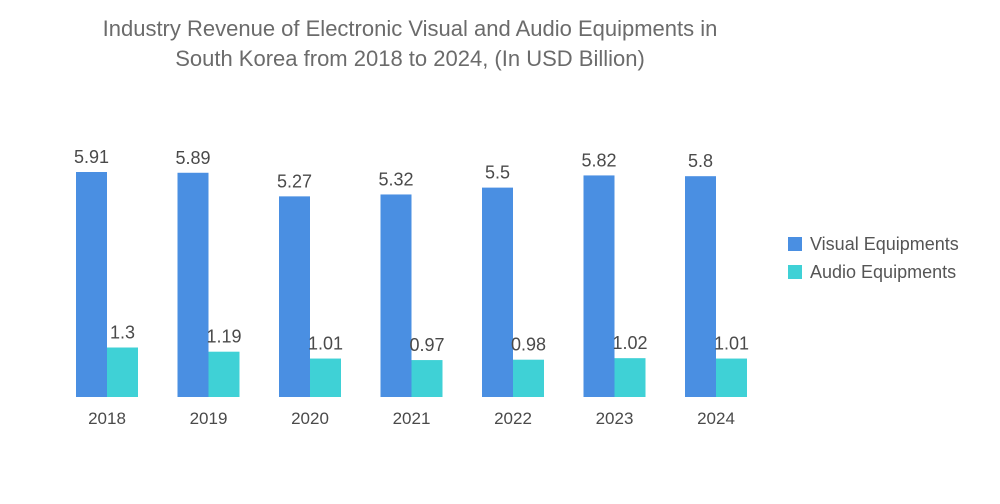  Describe the element at coordinates (224, 374) in the screenshot. I see `bar-audio-2019` at that location.